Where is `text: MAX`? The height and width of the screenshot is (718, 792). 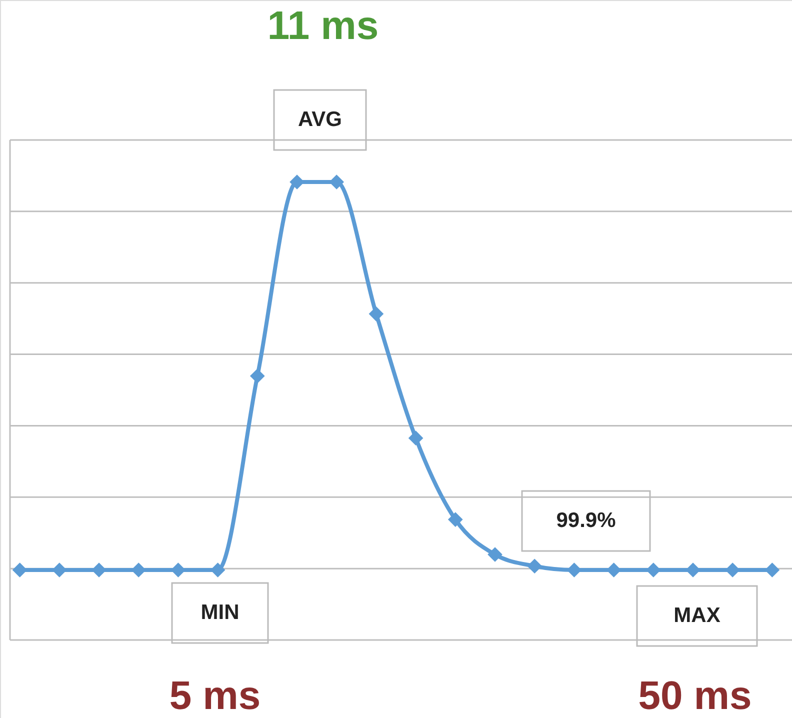
text: MAX is located at coordinates (697, 615).